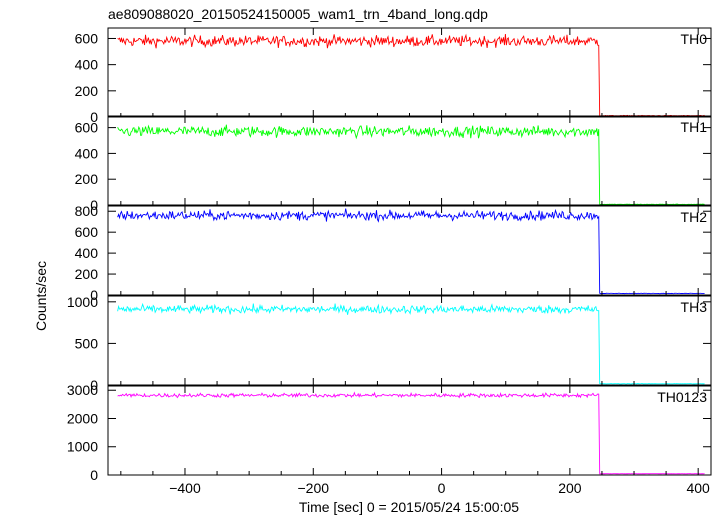 The image size is (724, 516). Describe the element at coordinates (694, 217) in the screenshot. I see `series-name-th2: TH2` at that location.